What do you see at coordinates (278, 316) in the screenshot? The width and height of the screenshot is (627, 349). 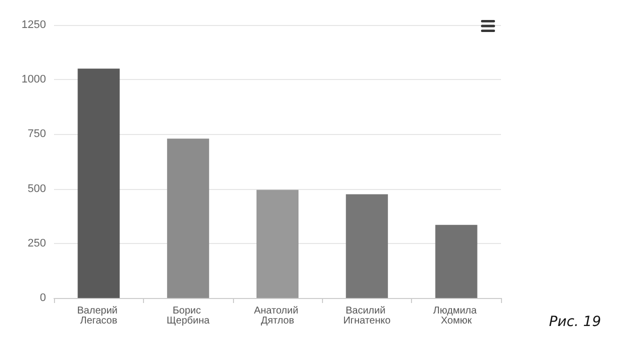 I see `x-tick-label: Анатолий Дятлов` at bounding box center [278, 316].